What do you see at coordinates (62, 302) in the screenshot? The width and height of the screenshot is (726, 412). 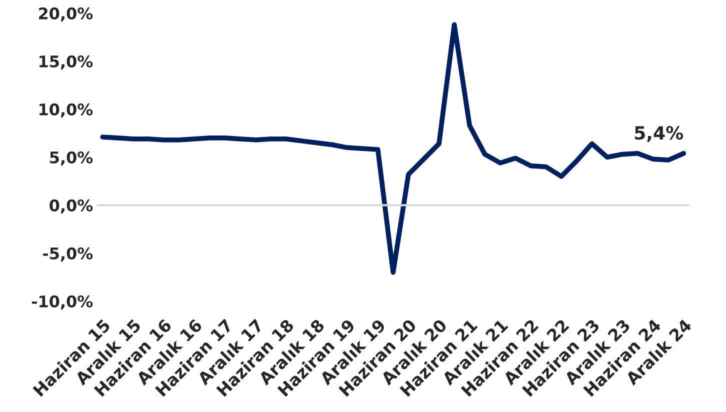 I see `y-tick-label: -10,0%` at bounding box center [62, 302].